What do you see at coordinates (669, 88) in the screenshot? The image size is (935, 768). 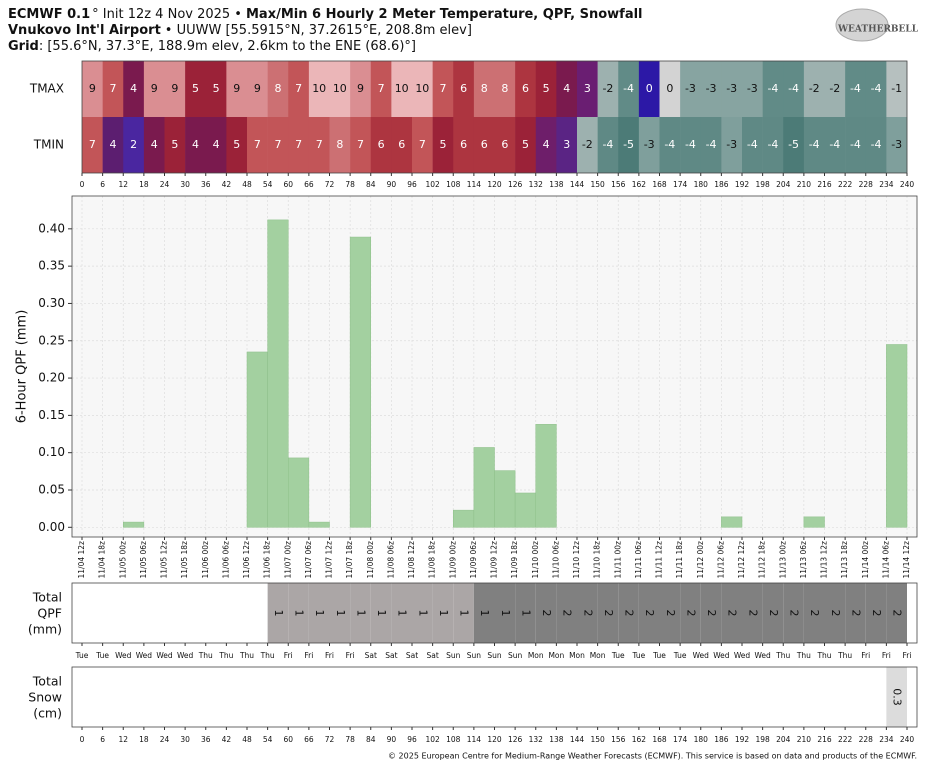 I see `temp-label: 0` at bounding box center [669, 88].